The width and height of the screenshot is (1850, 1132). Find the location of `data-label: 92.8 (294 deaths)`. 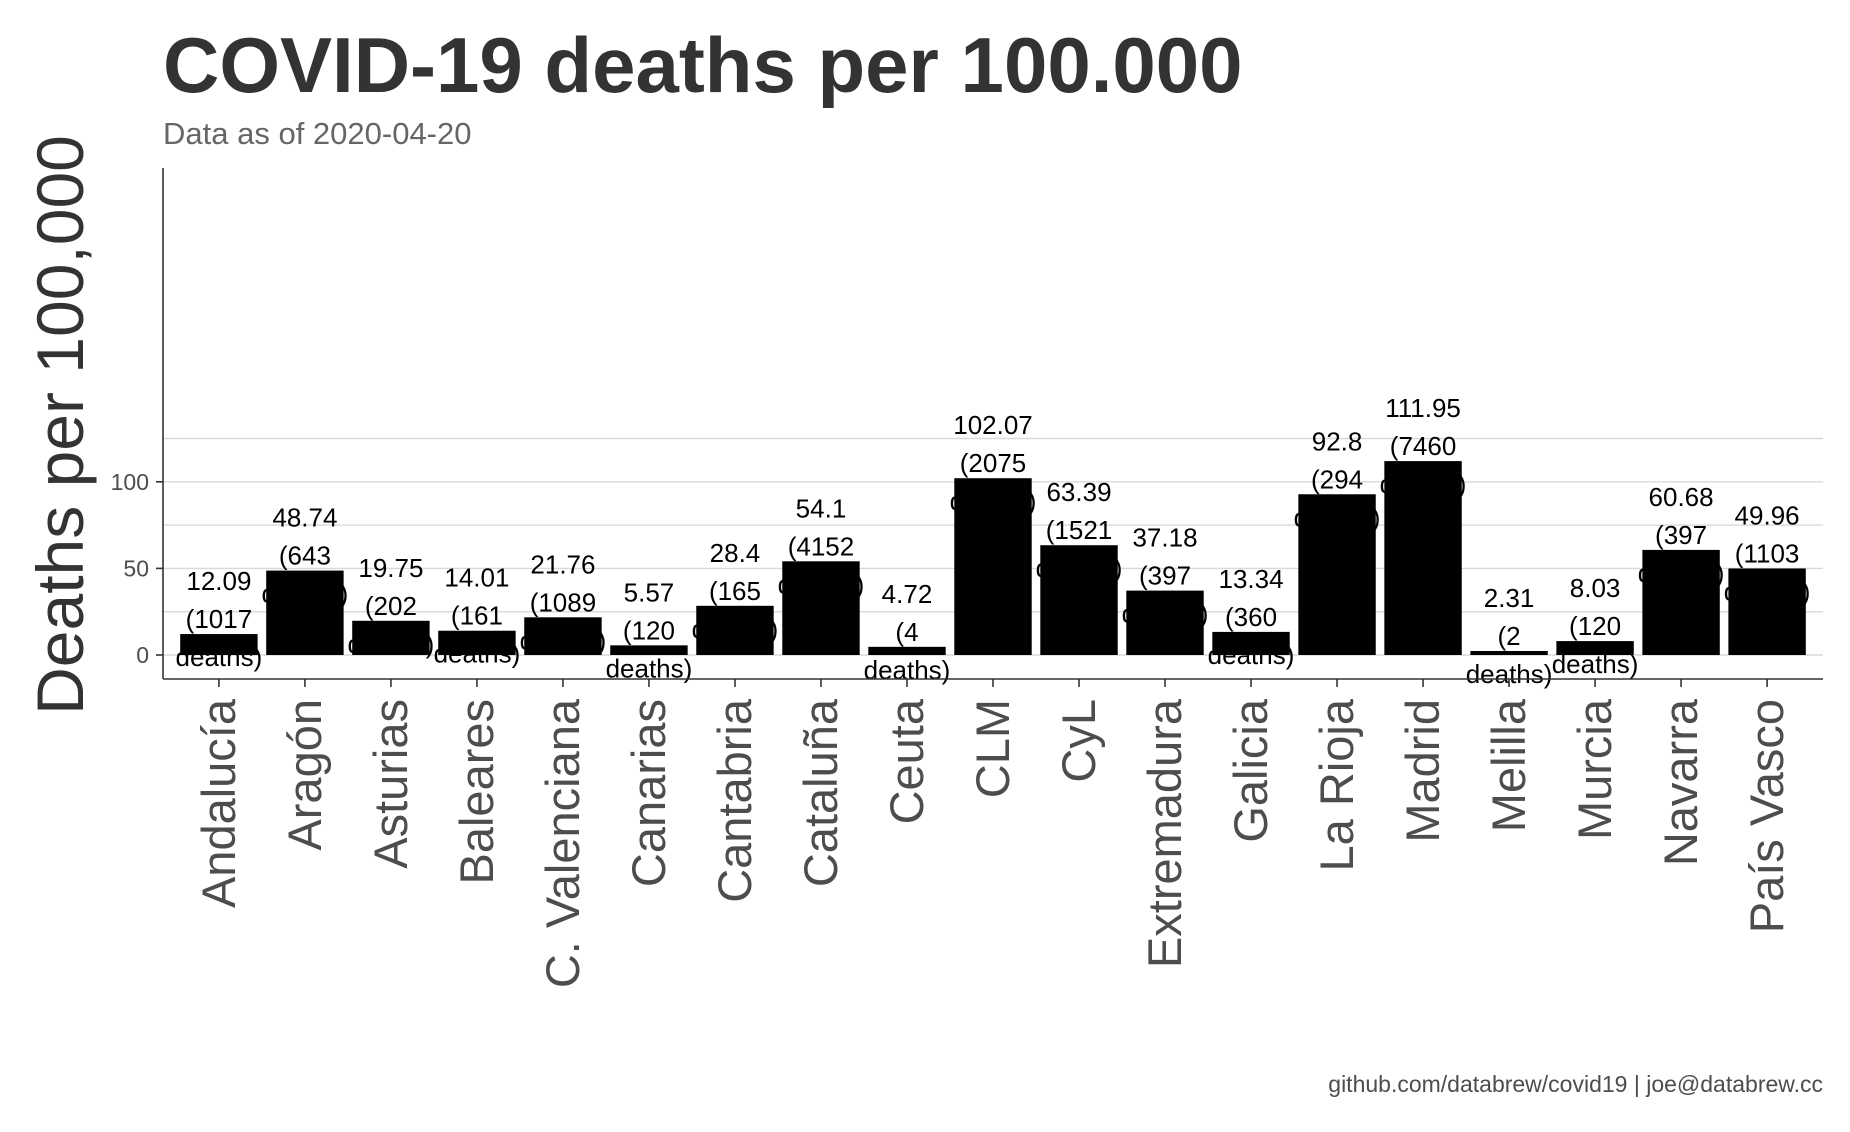

data-label: 92.8 (294 deaths) is located at coordinates (1337, 479).